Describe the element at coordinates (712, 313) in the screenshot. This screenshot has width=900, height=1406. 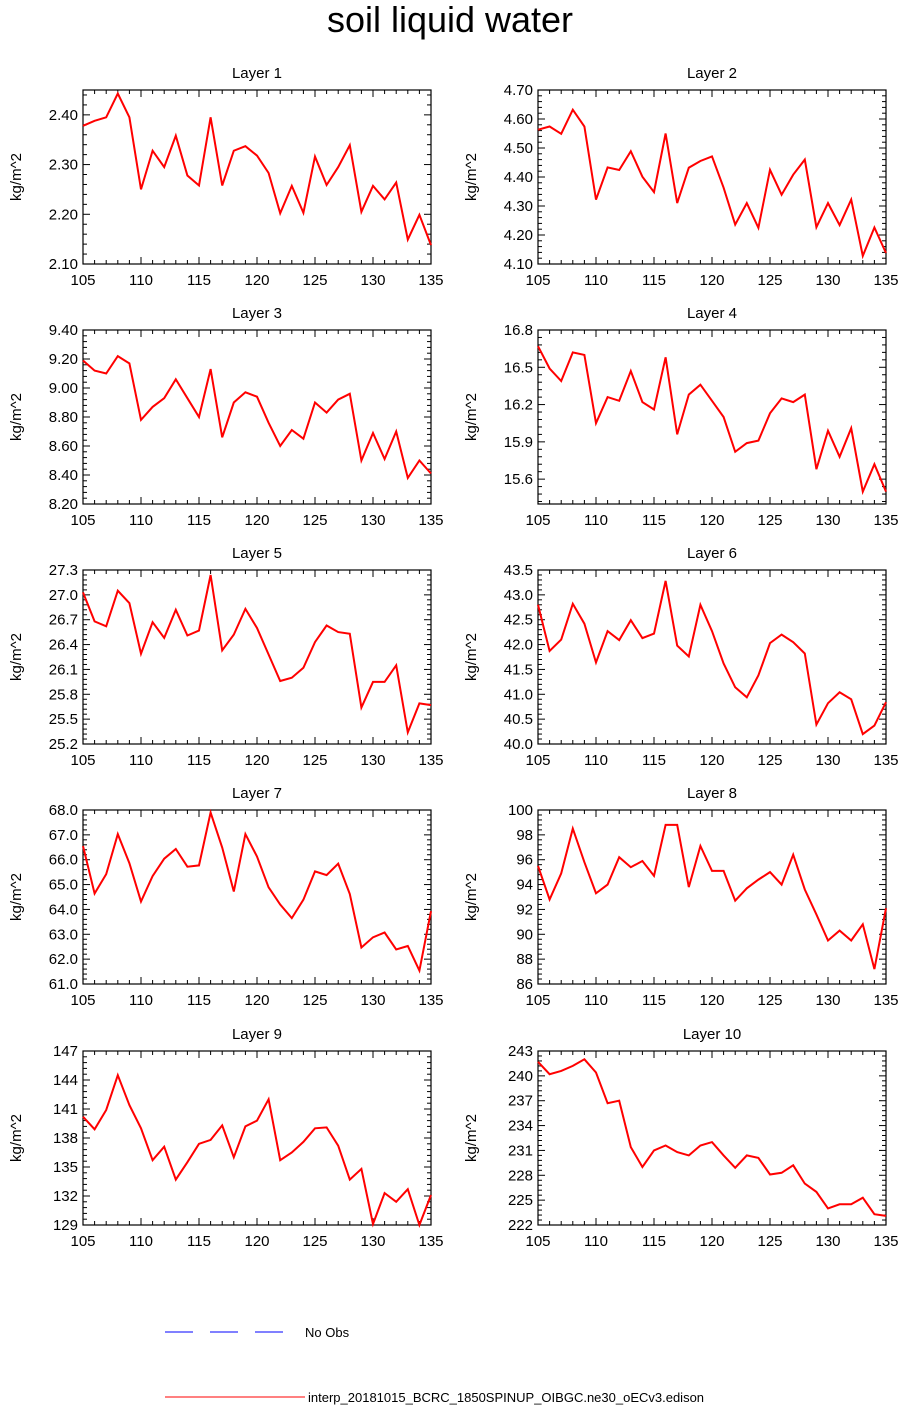
I see `panel-title: Layer 4` at that location.